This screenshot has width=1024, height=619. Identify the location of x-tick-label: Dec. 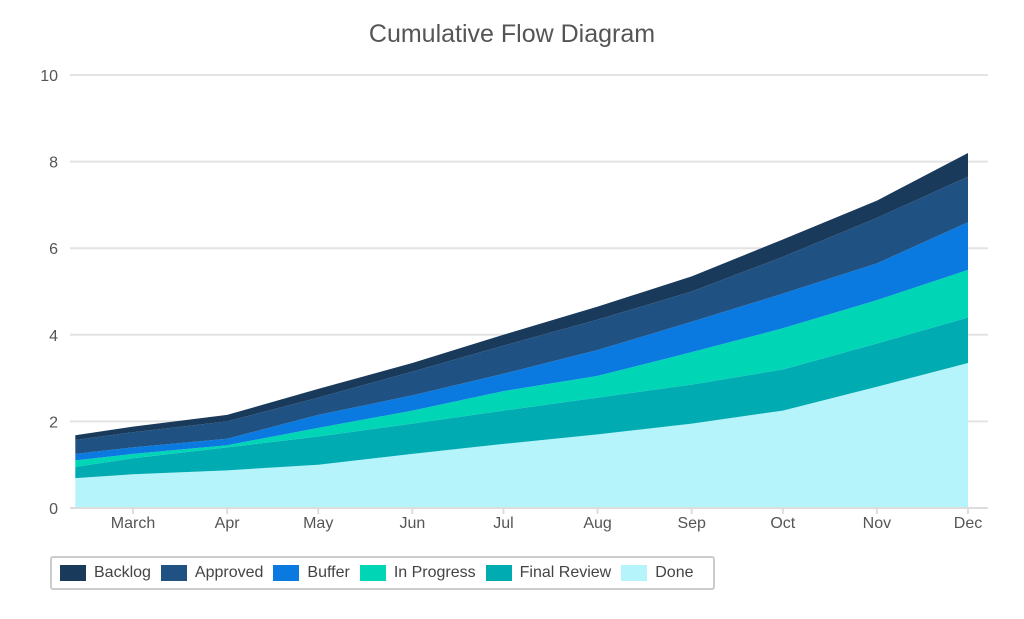
(968, 523).